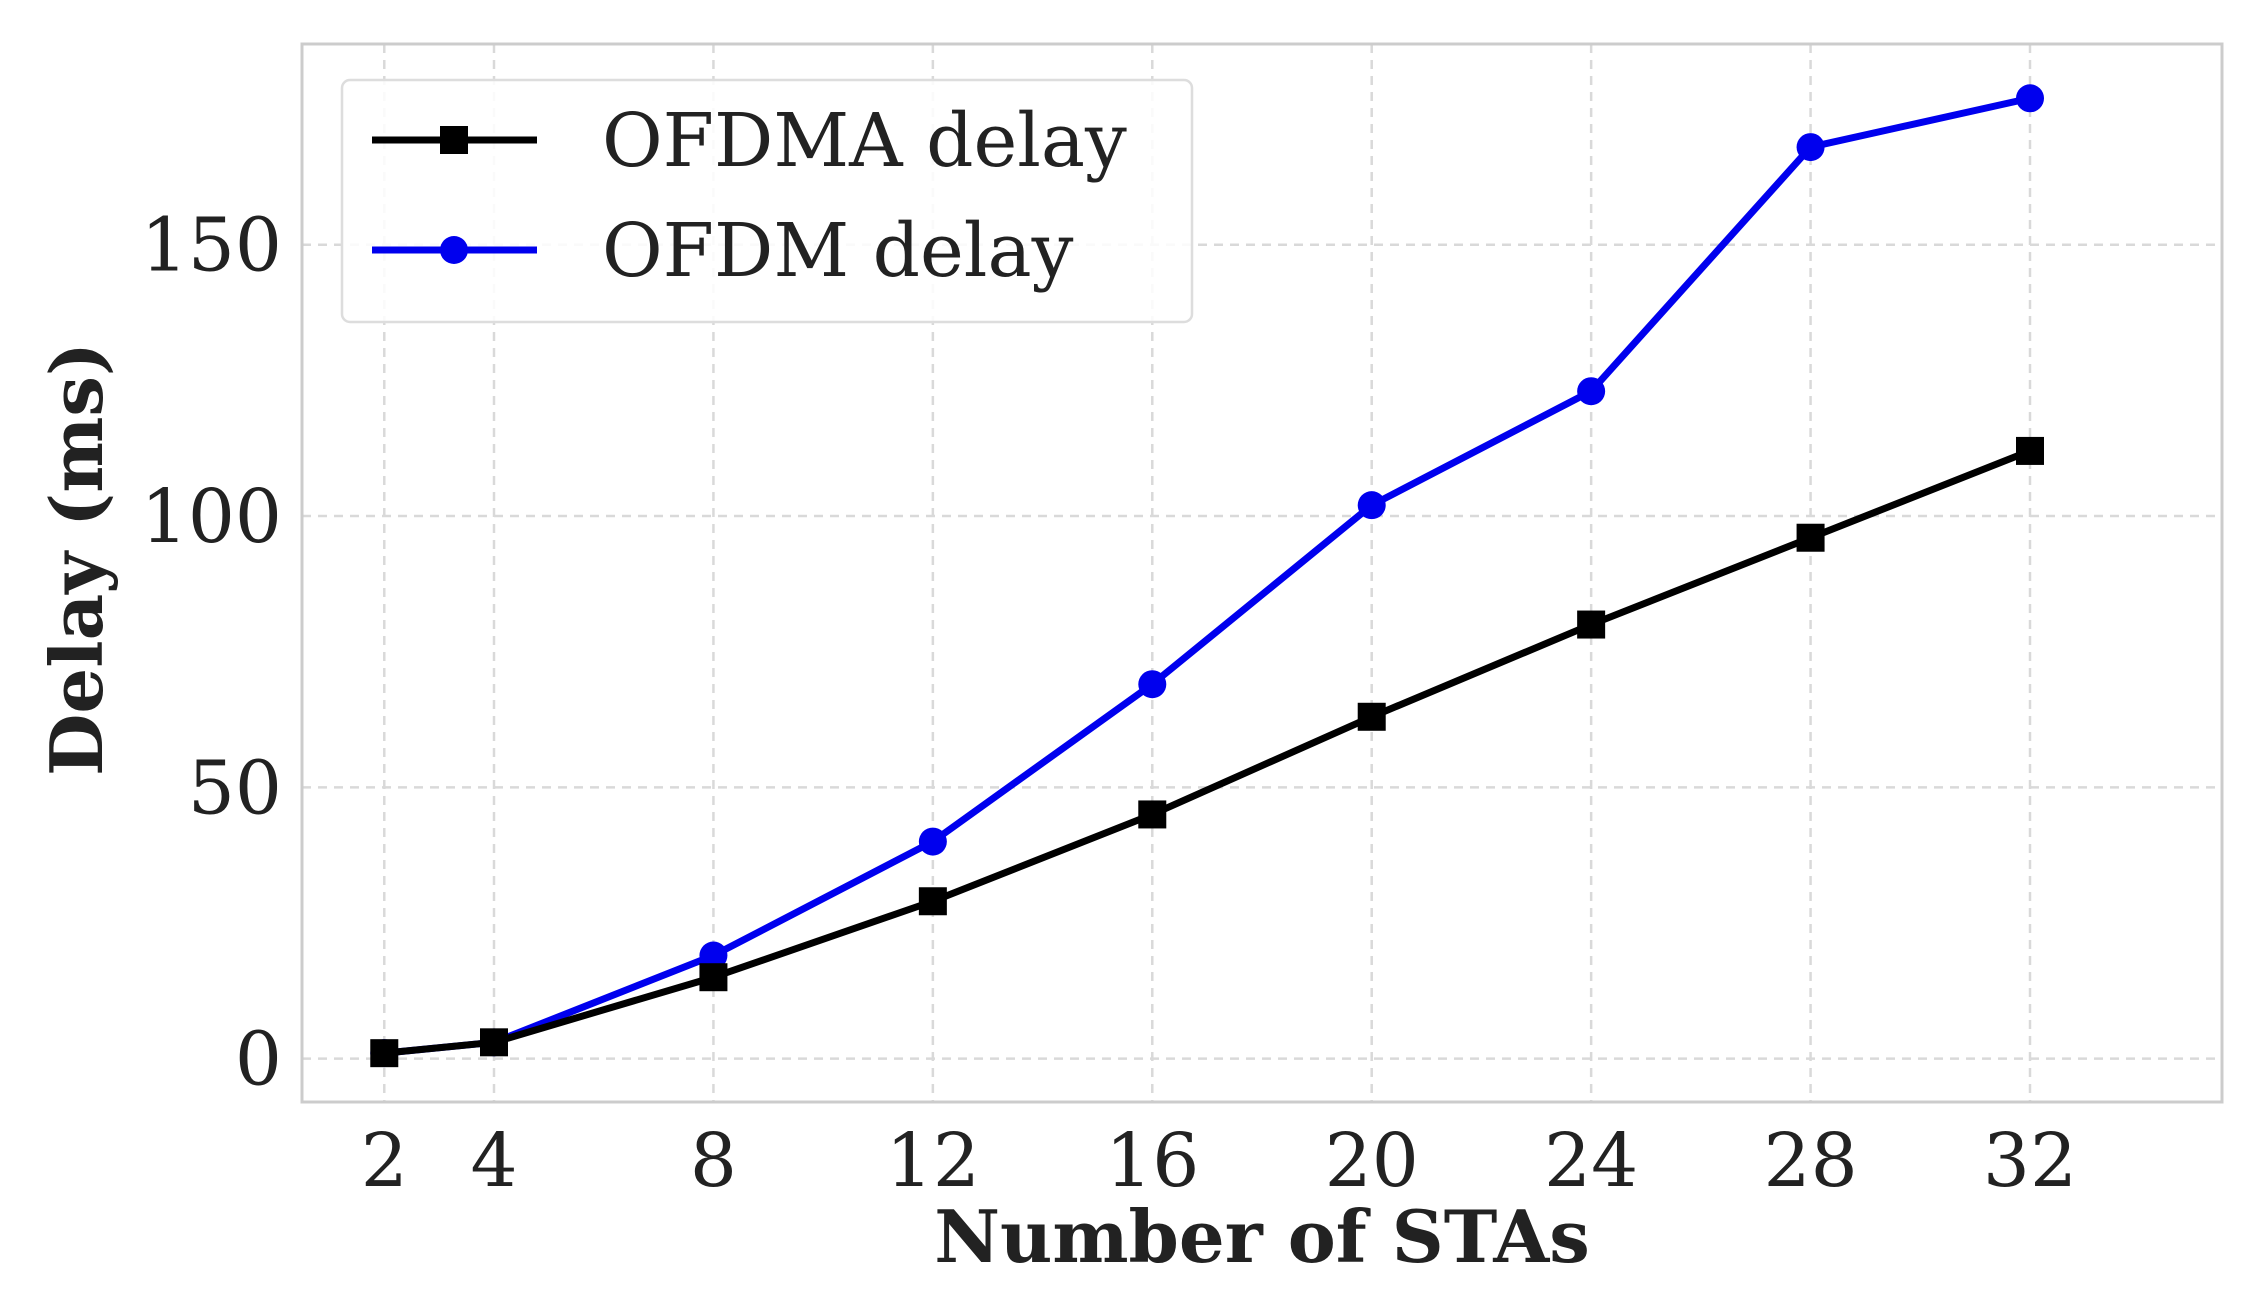 This screenshot has height=1310, width=2264. Describe the element at coordinates (838, 251) in the screenshot. I see `legend-label: OFDM delay` at that location.